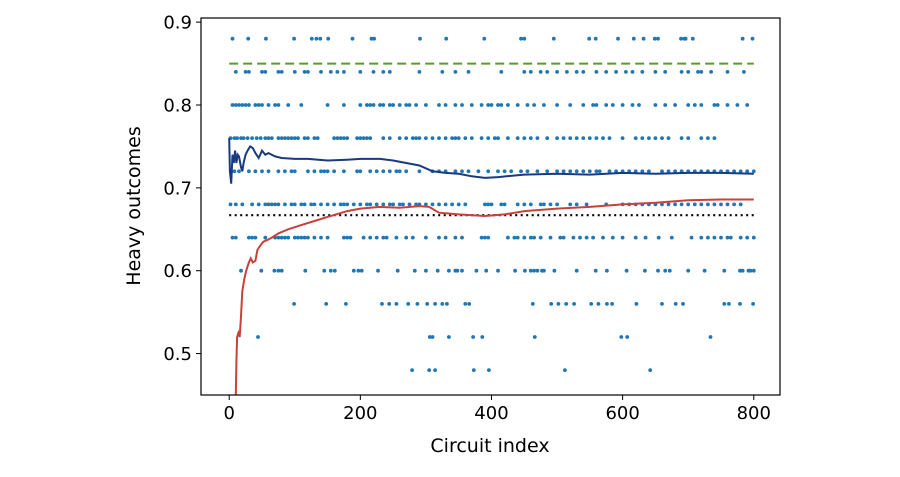  I want to click on y-tick-label: 0.7, so click(177, 188).